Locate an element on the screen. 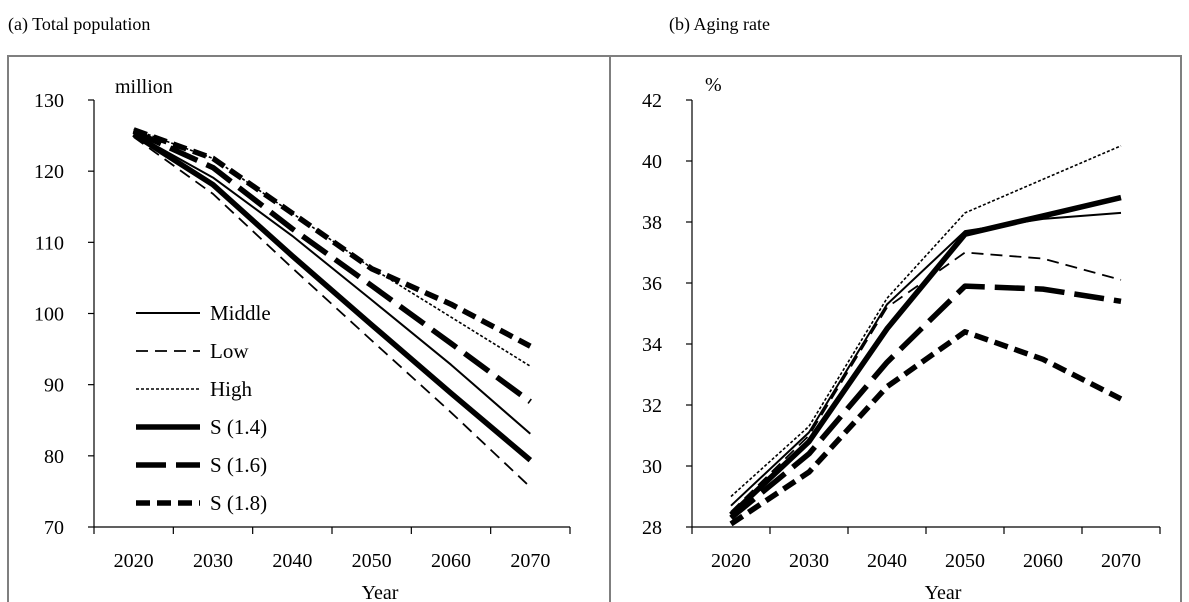  y-unit-label: million is located at coordinates (144, 87).